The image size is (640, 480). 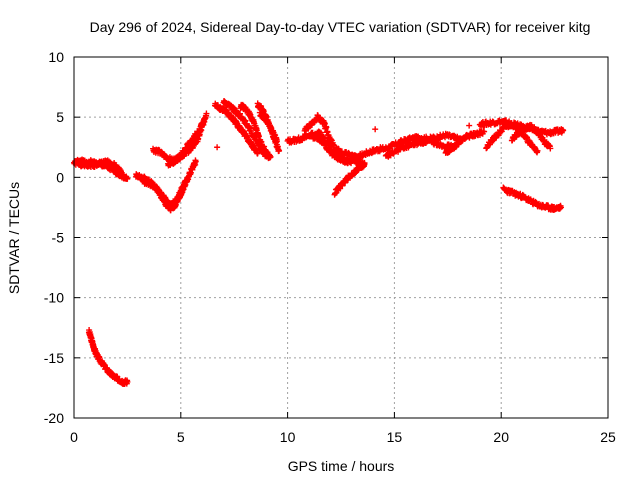 What do you see at coordinates (395, 437) in the screenshot?
I see `x-tick-label: 15` at bounding box center [395, 437].